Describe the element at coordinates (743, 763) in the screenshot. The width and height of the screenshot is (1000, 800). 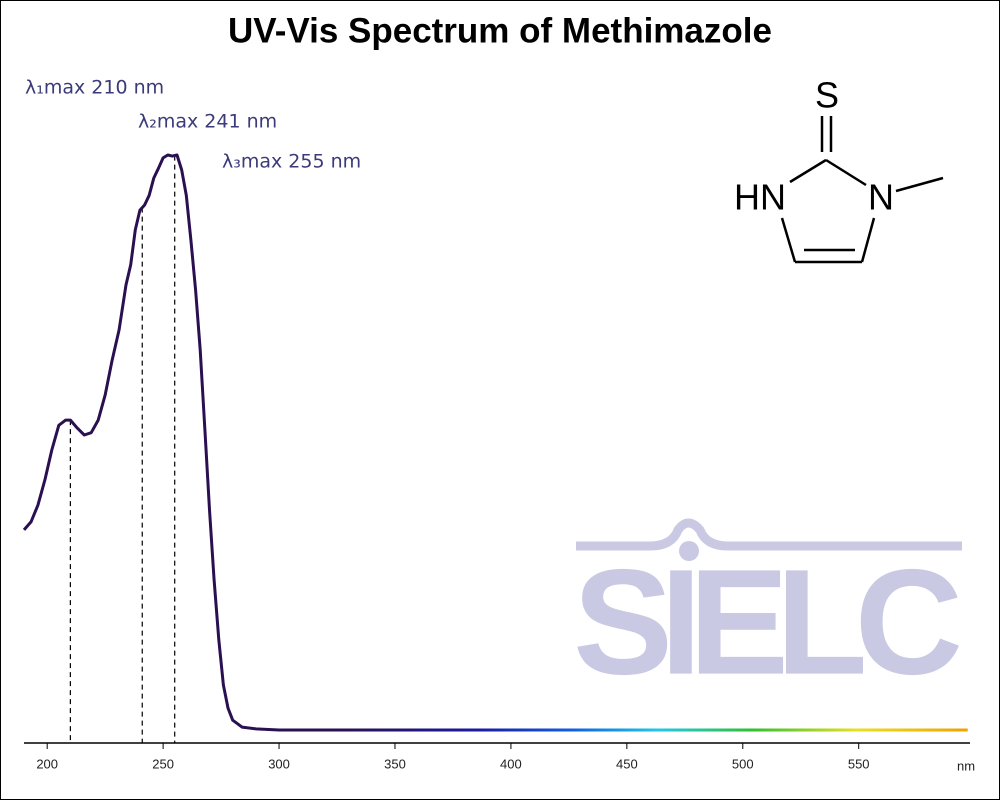
I see `x-tick-label: 500` at that location.